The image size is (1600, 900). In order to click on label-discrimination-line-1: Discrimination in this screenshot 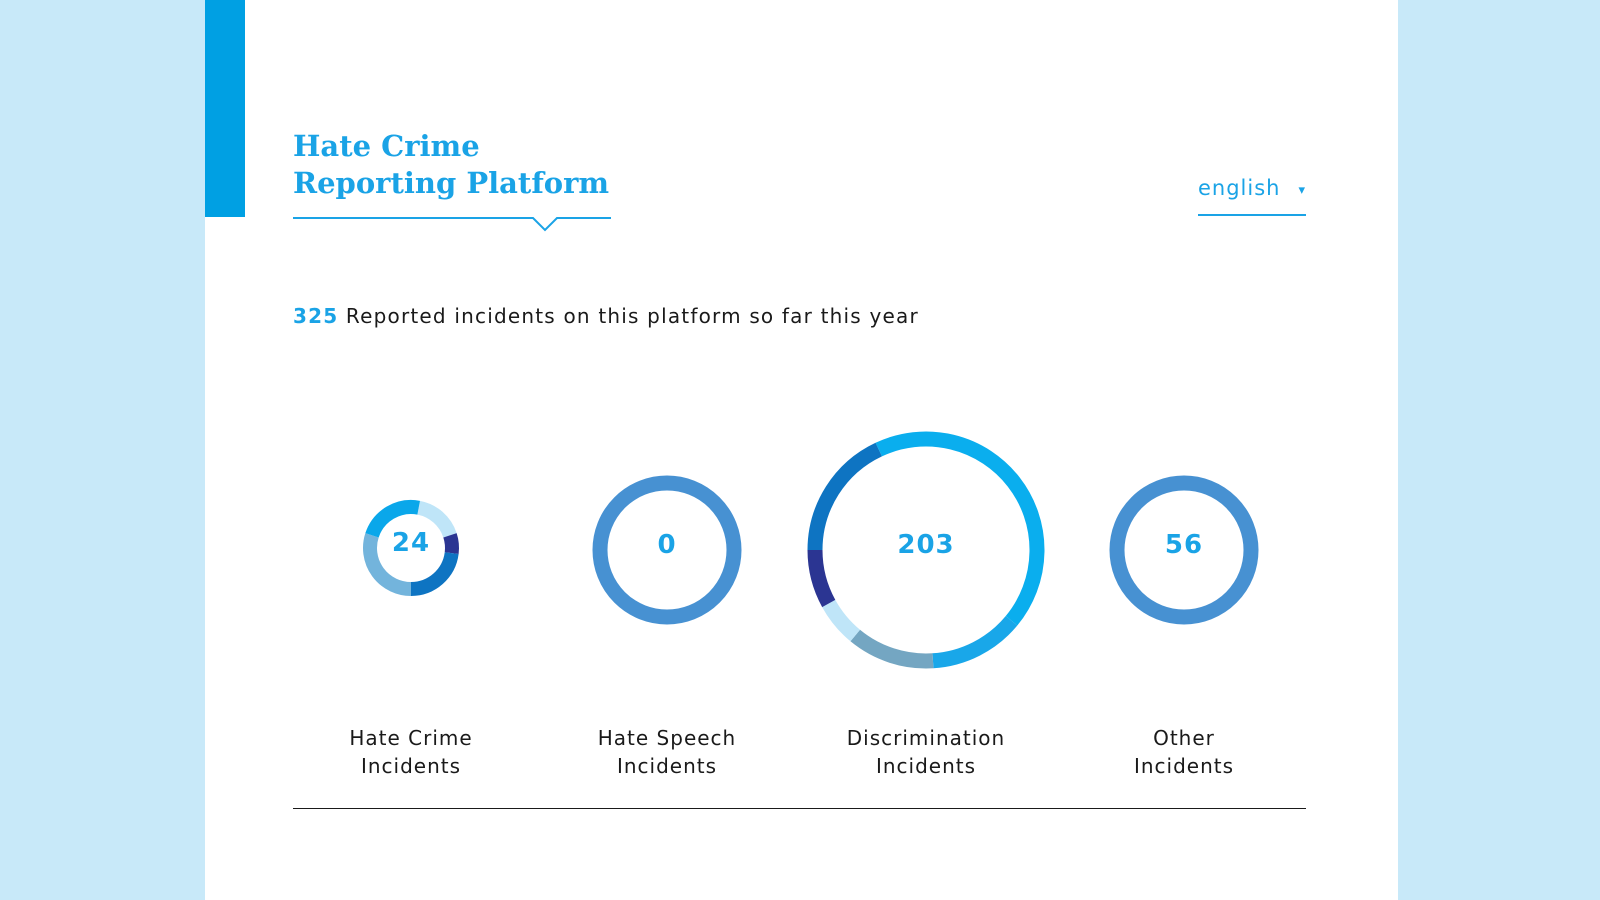, I will do `click(926, 738)`.